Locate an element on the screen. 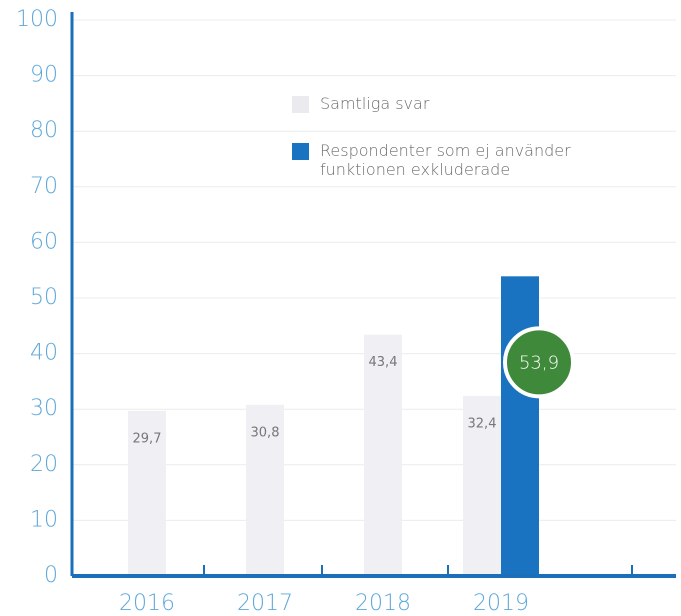 The height and width of the screenshot is (616, 681). y-tick-label: 20 is located at coordinates (44, 464).